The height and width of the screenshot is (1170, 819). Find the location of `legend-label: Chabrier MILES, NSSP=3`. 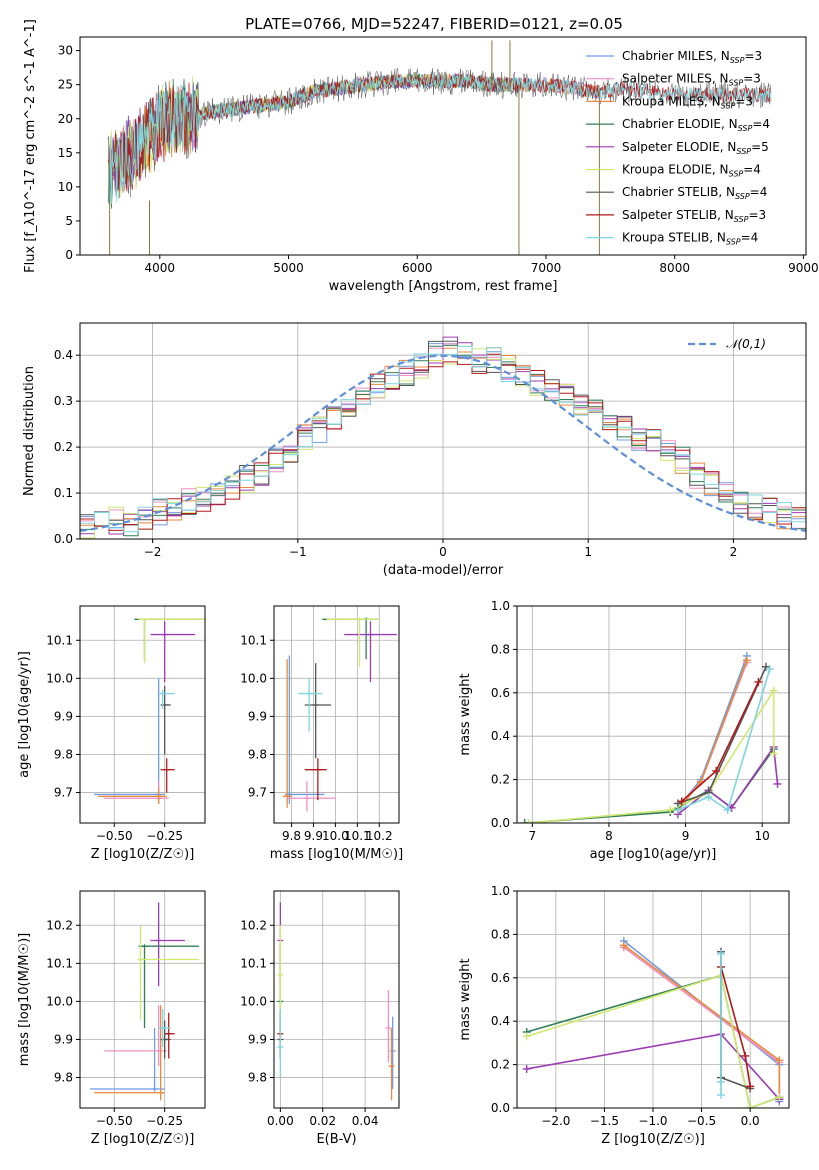

legend-label: Chabrier MILES, NSSP=3 is located at coordinates (692, 57).